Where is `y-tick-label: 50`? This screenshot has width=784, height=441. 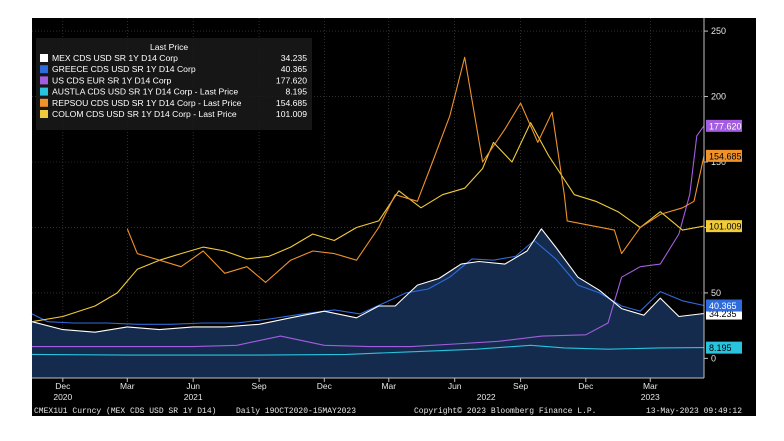
y-tick-label: 50 is located at coordinates (716, 293).